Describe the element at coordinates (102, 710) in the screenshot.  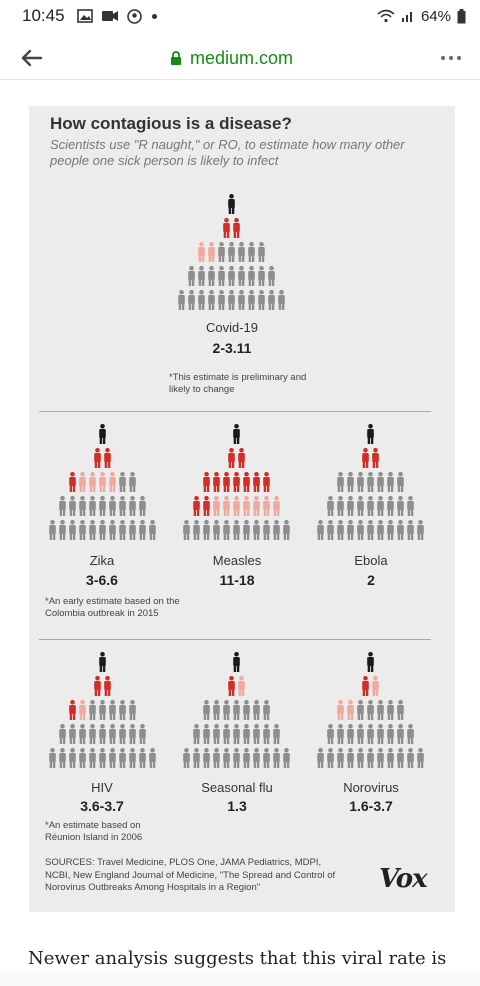
I see `pictogram-hiv` at that location.